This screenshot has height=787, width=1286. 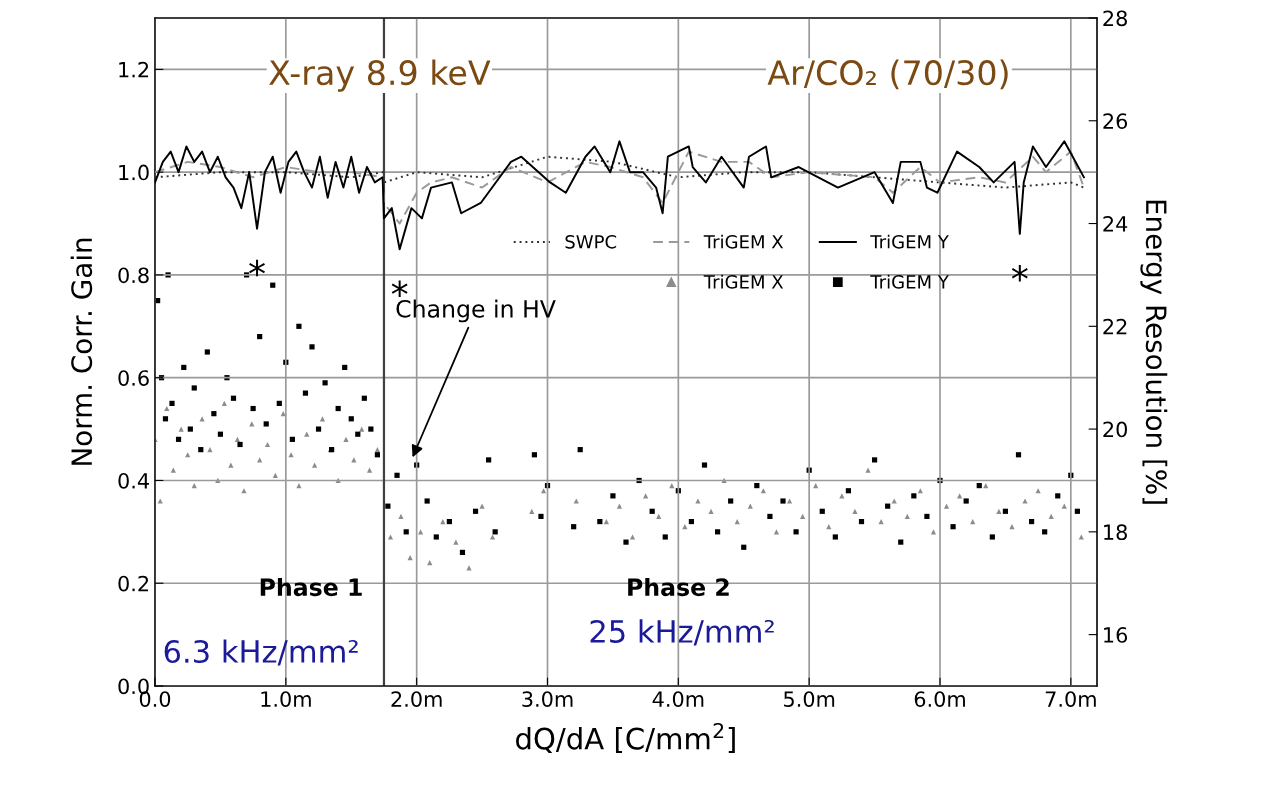 I want to click on annotation: Change in HV, so click(x=476, y=311).